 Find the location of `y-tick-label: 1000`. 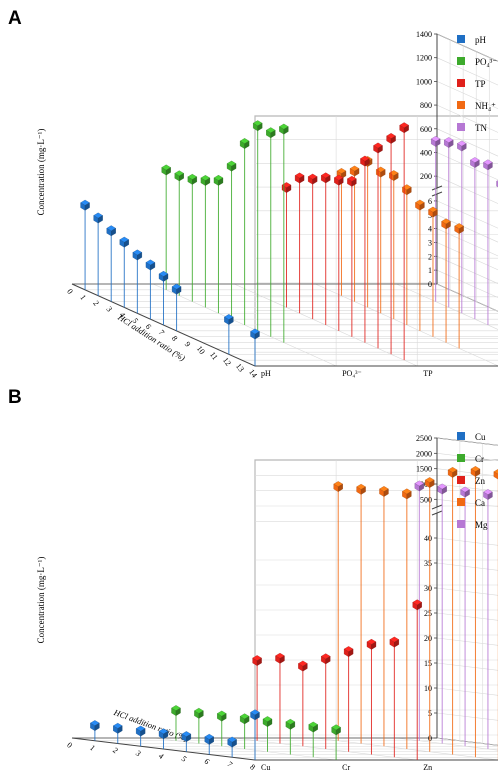

y-tick-label: 1000 is located at coordinates (424, 81).